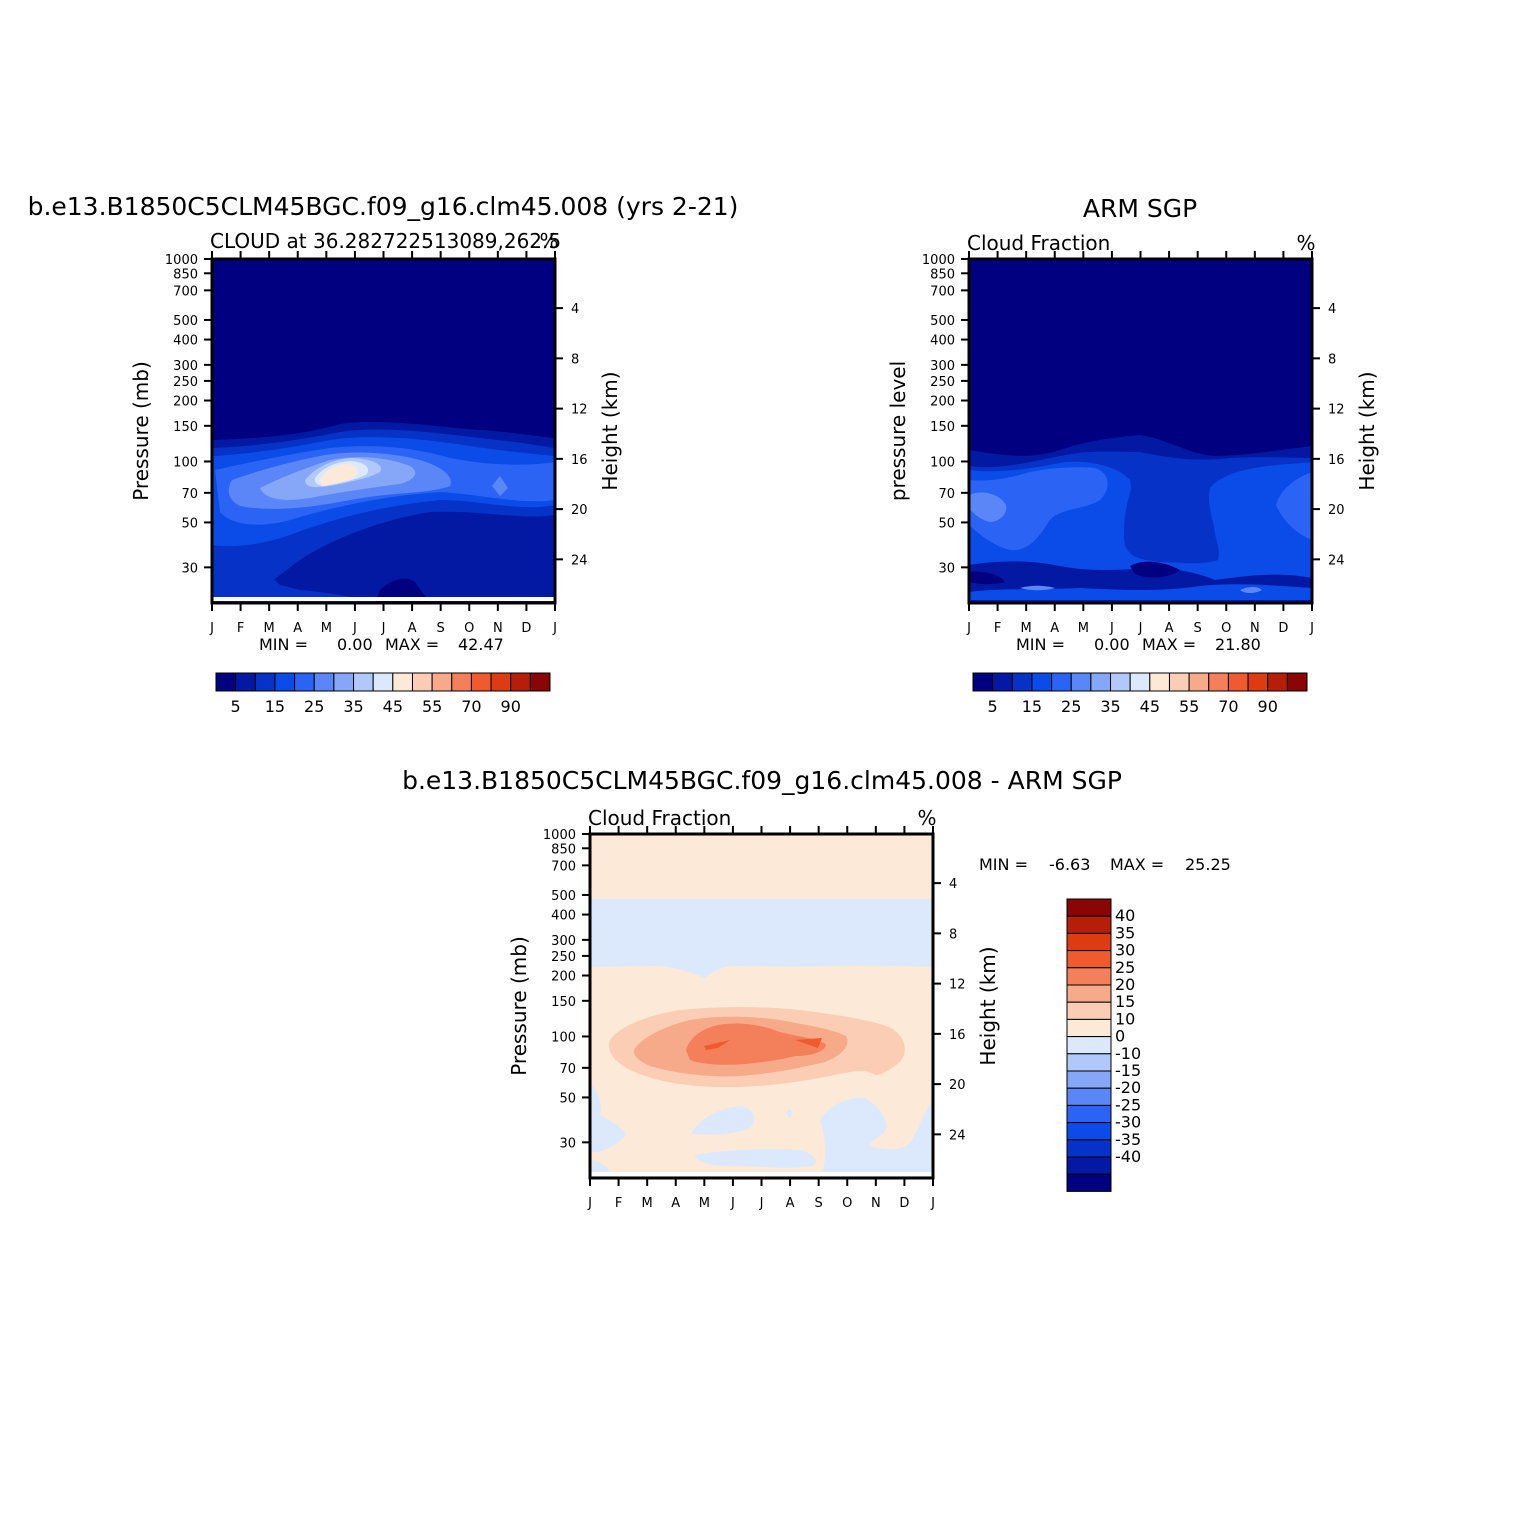 The width and height of the screenshot is (1524, 1524). Describe the element at coordinates (412, 644) in the screenshot. I see `panel-model-max-label: MAX =` at that location.